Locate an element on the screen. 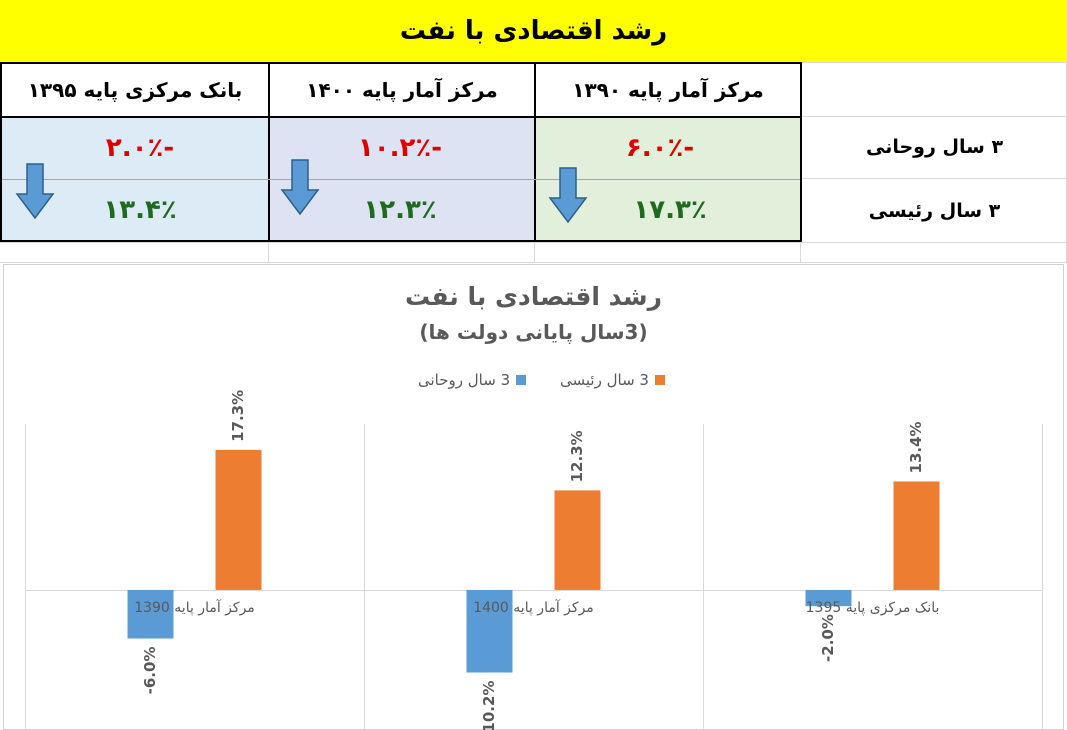 The image size is (1067, 730). legend-label-rouhani: 3 سال روحانی is located at coordinates (464, 380).